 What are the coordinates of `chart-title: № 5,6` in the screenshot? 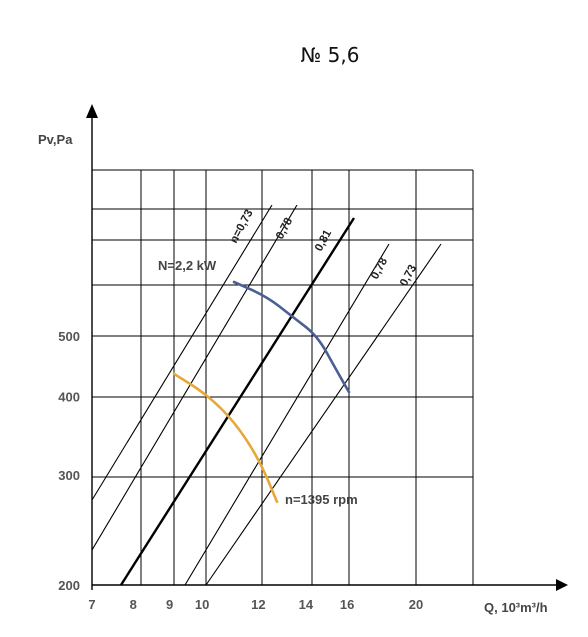 It's located at (330, 55).